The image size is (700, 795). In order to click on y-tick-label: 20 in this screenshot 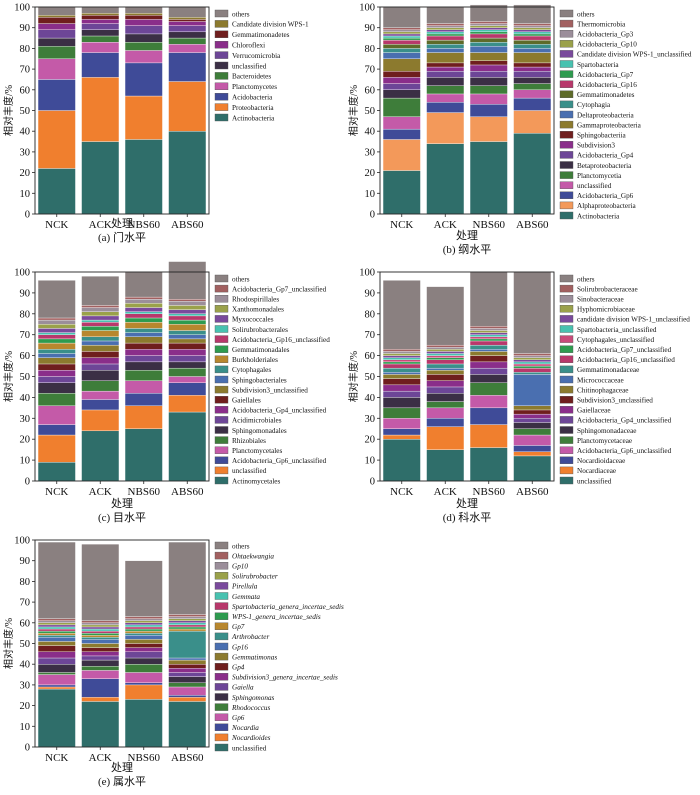, I will do `click(370, 173)`.